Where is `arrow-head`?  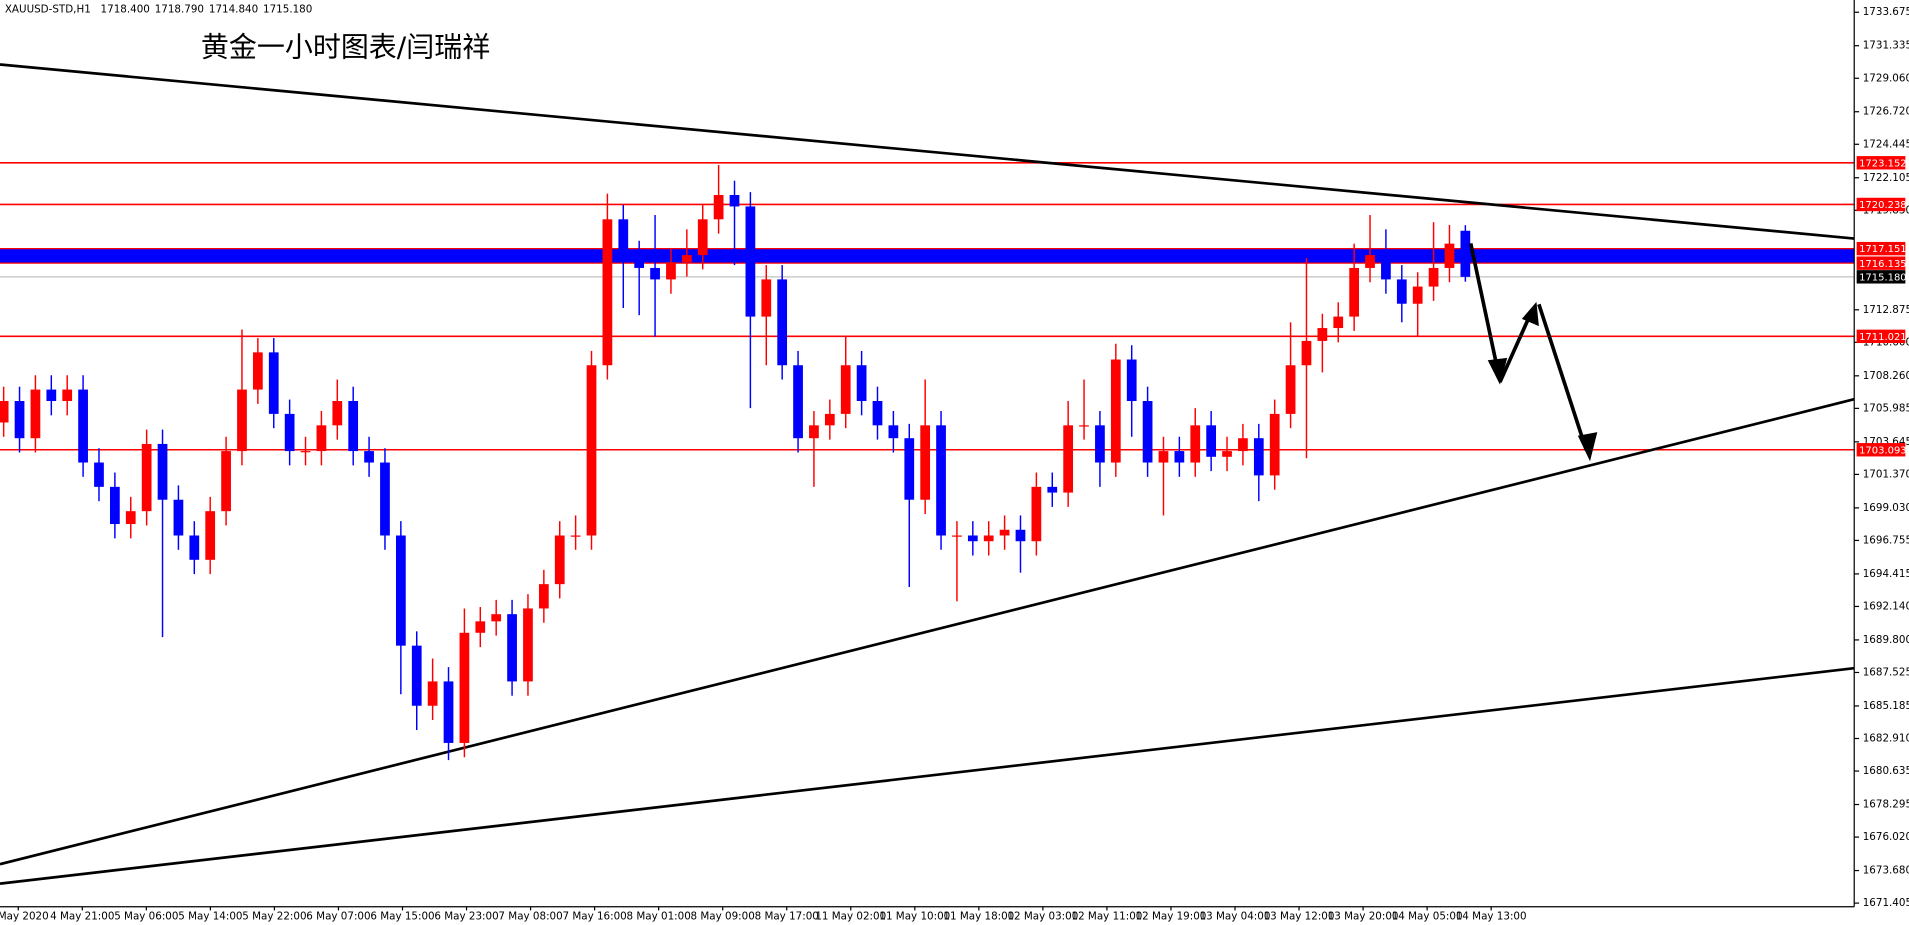
arrow-head is located at coordinates (1587, 447).